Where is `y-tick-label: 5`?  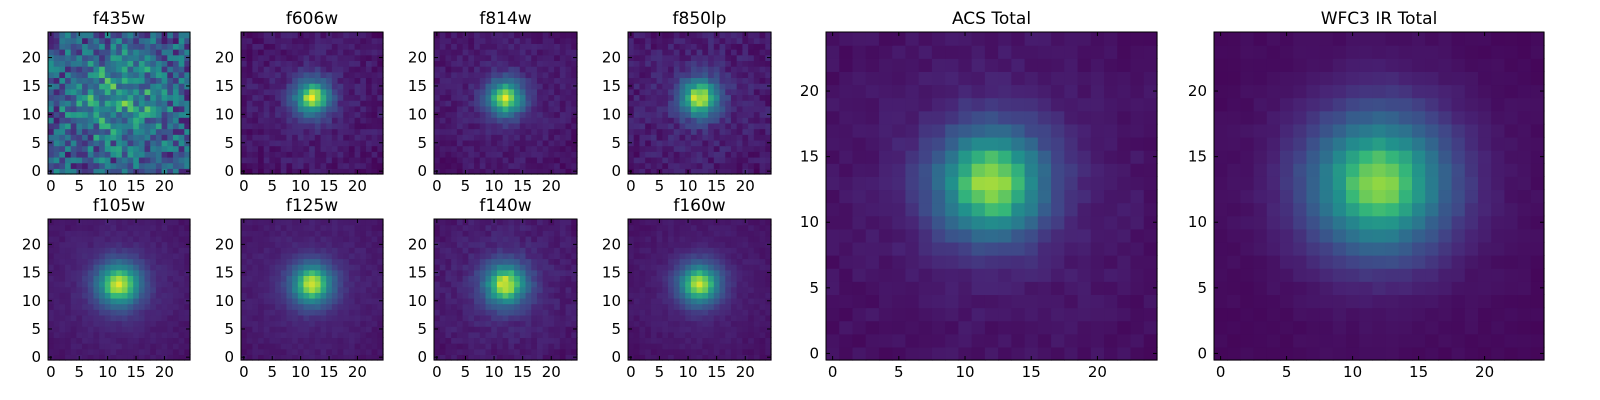
y-tick-label: 5 is located at coordinates (36, 329).